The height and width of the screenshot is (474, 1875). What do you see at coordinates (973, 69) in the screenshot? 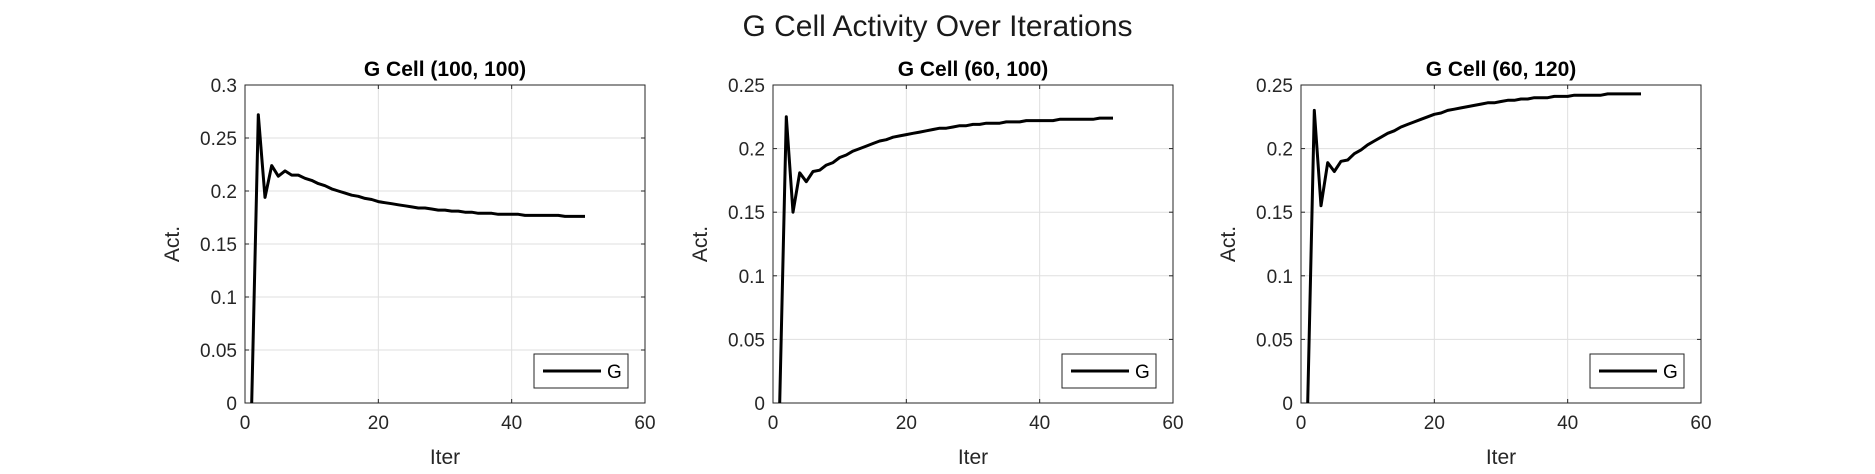
I see `chart-title: G Cell (60, 100)` at bounding box center [973, 69].